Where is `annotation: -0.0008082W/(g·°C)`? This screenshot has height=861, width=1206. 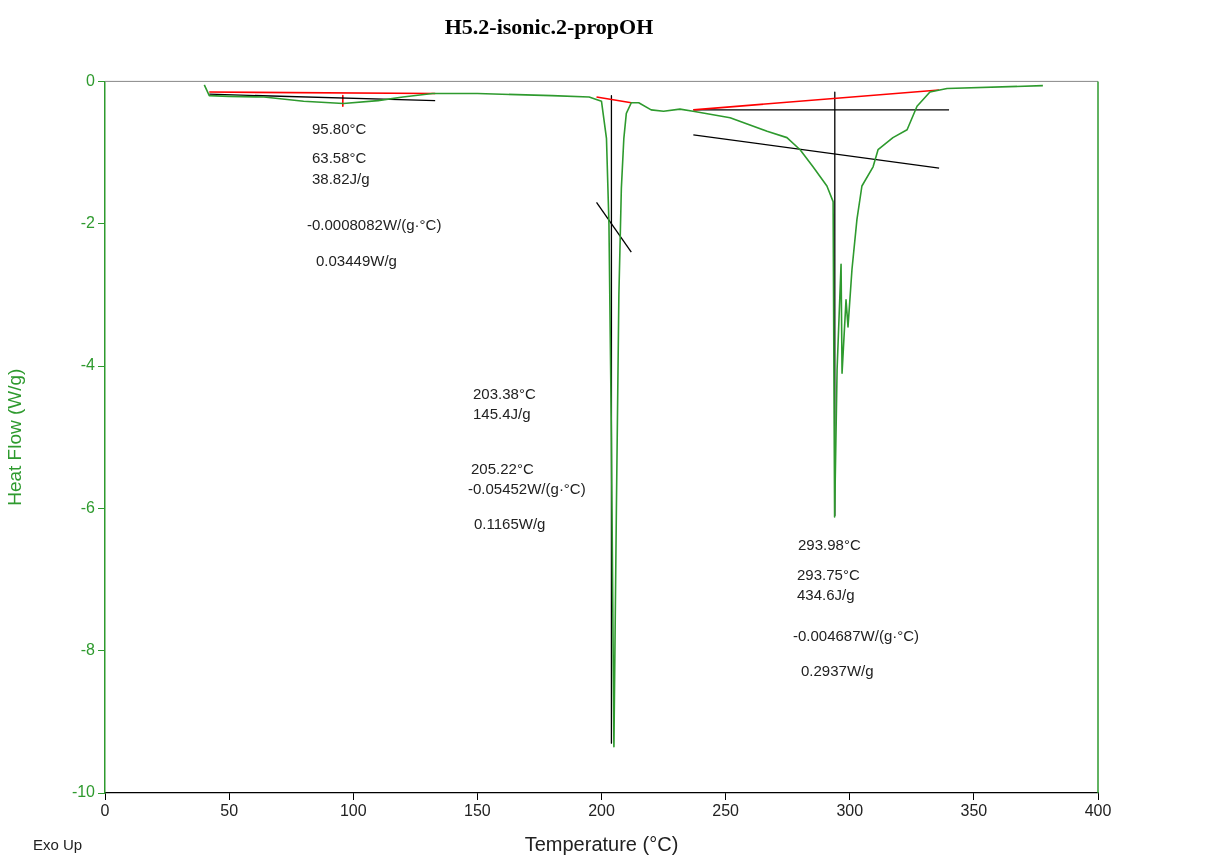 annotation: -0.0008082W/(g·°C) is located at coordinates (374, 225).